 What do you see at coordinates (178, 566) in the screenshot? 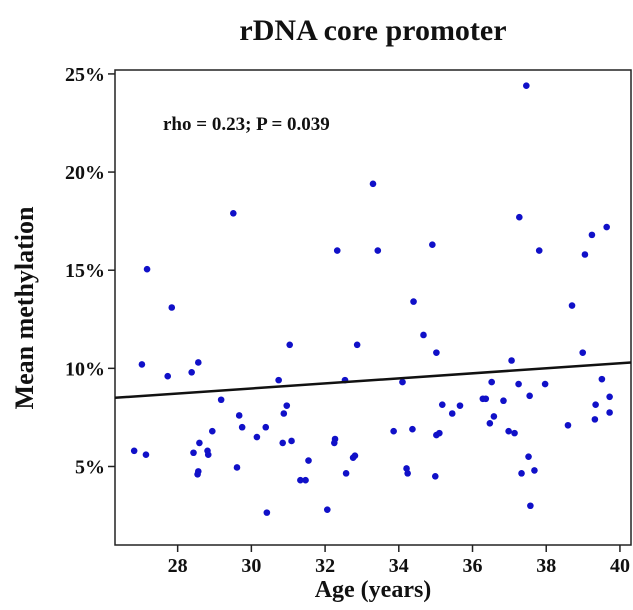
I see `x-tick-label: 28` at bounding box center [178, 566].